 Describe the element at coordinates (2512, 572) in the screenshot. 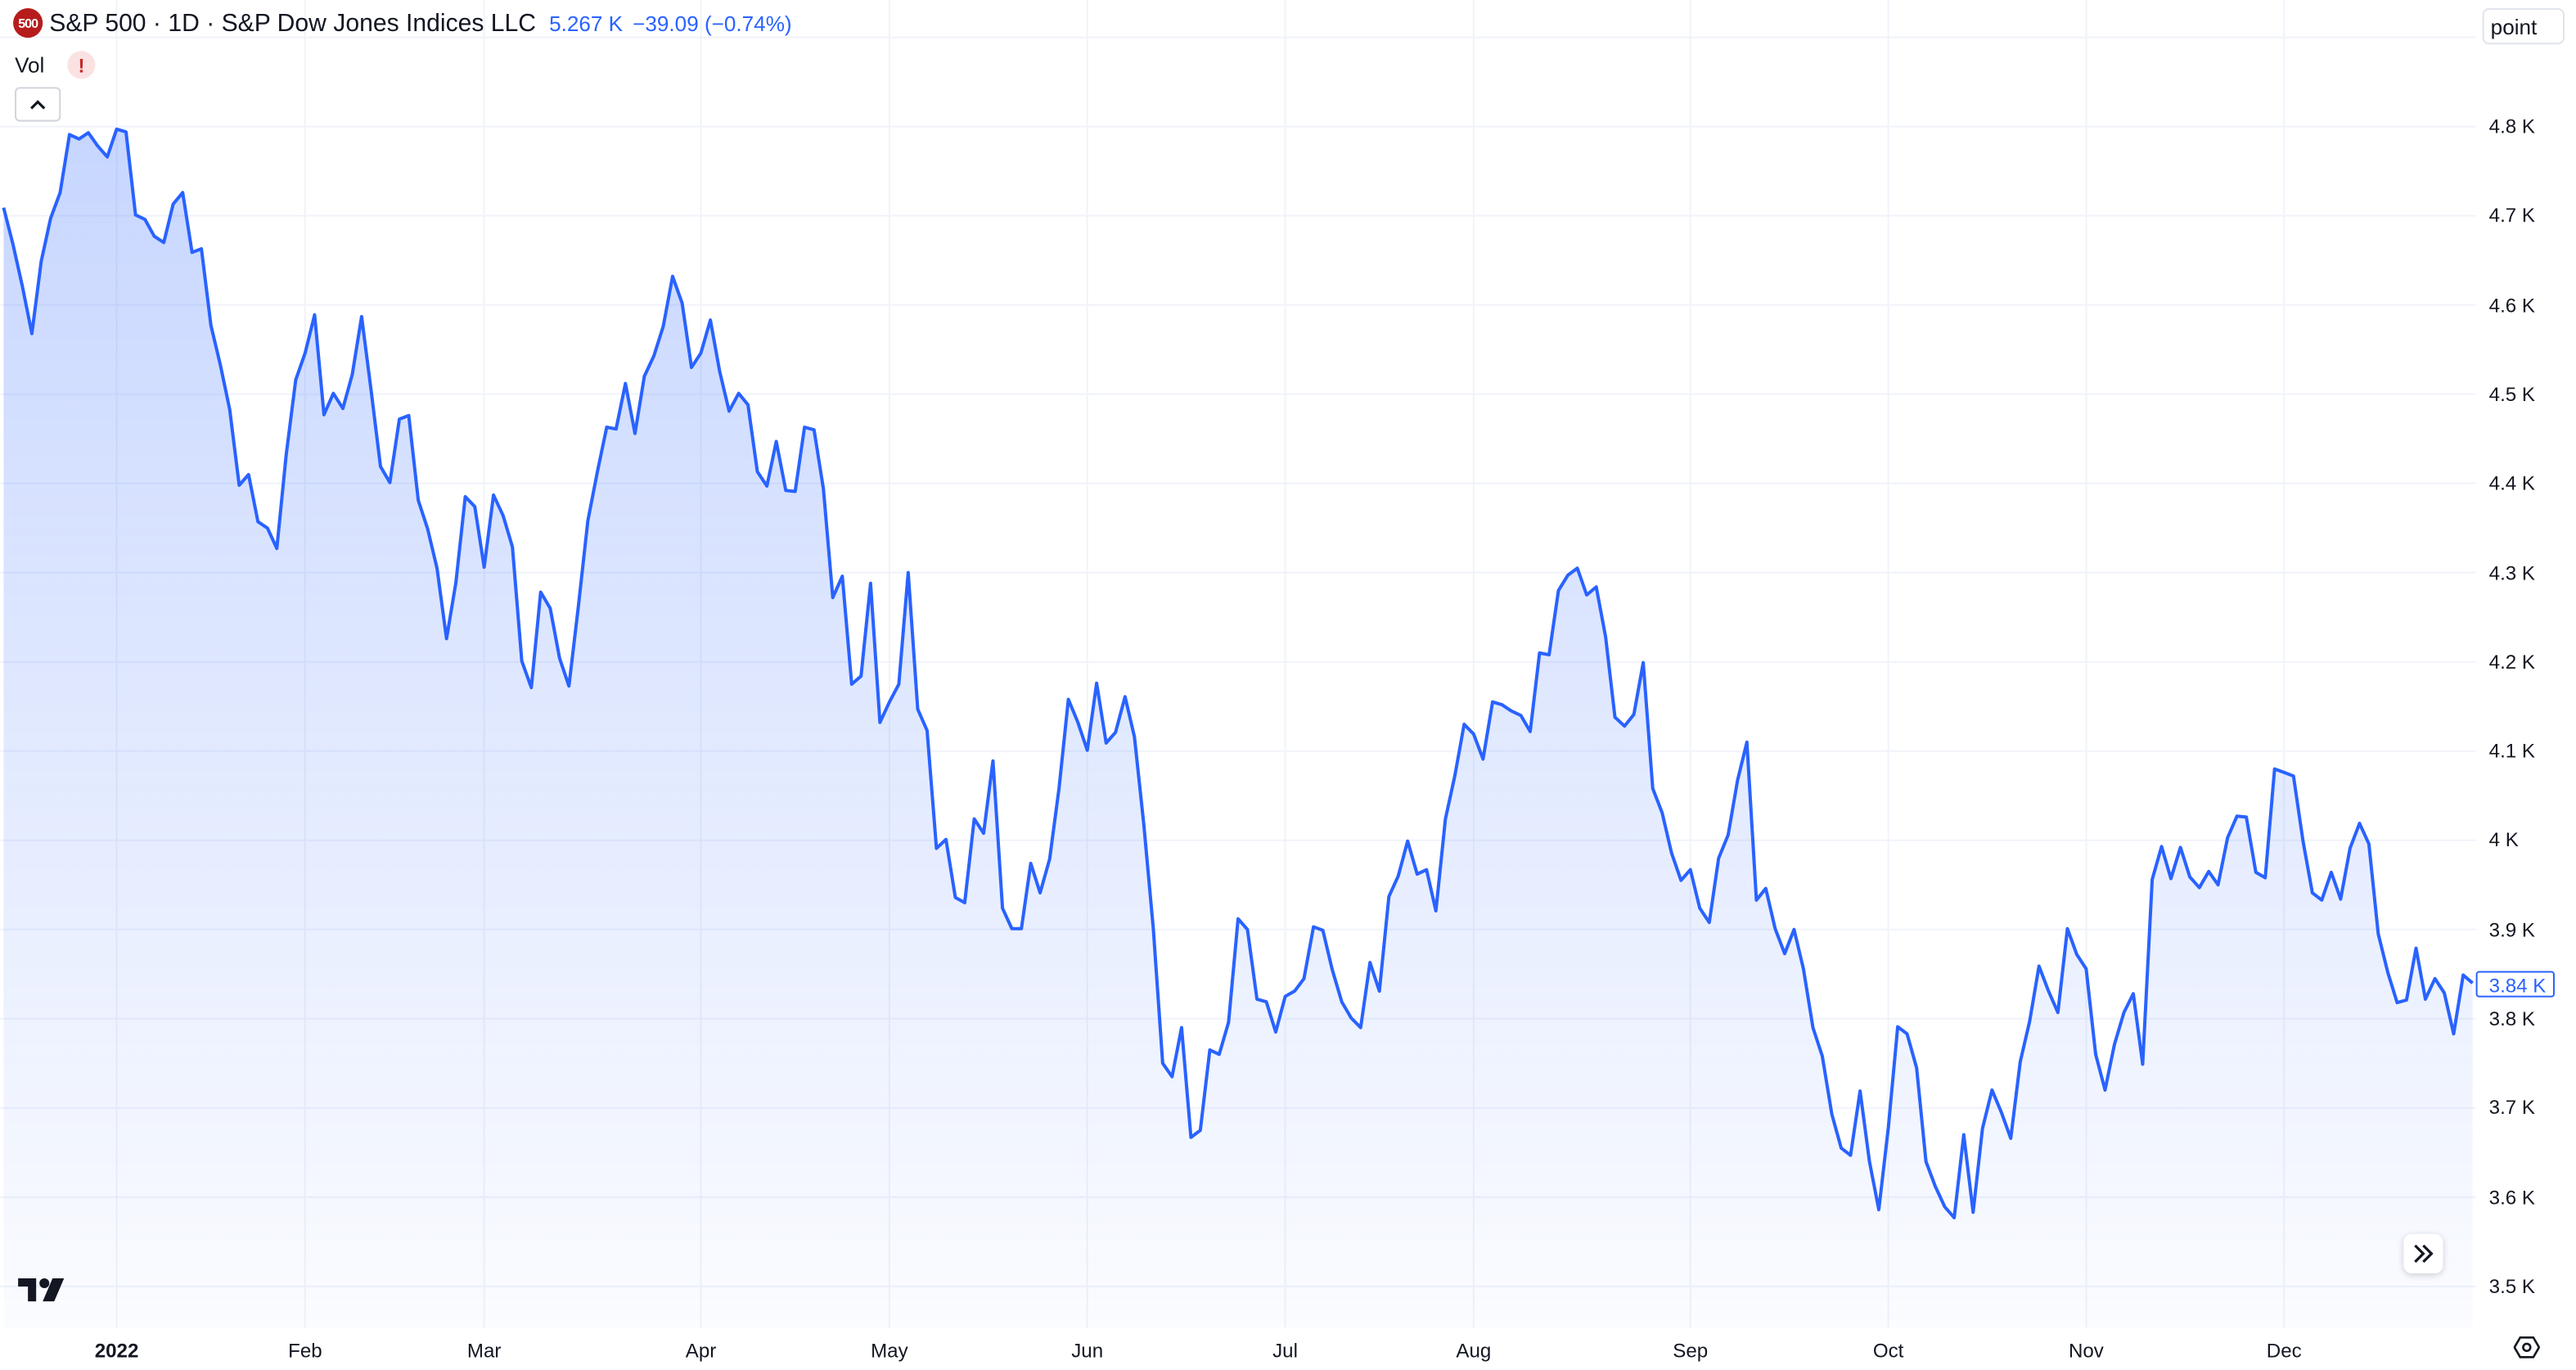

I see `y-tick-label: 4.3 K` at that location.